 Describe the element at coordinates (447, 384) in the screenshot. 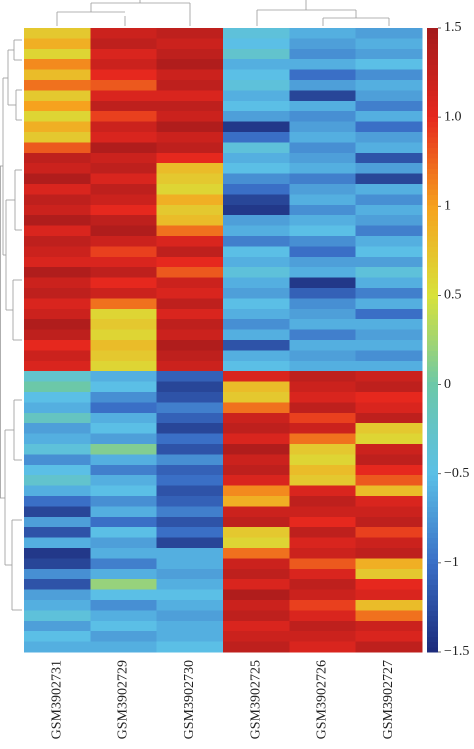

I see `colorbar-tick-label: 0` at that location.